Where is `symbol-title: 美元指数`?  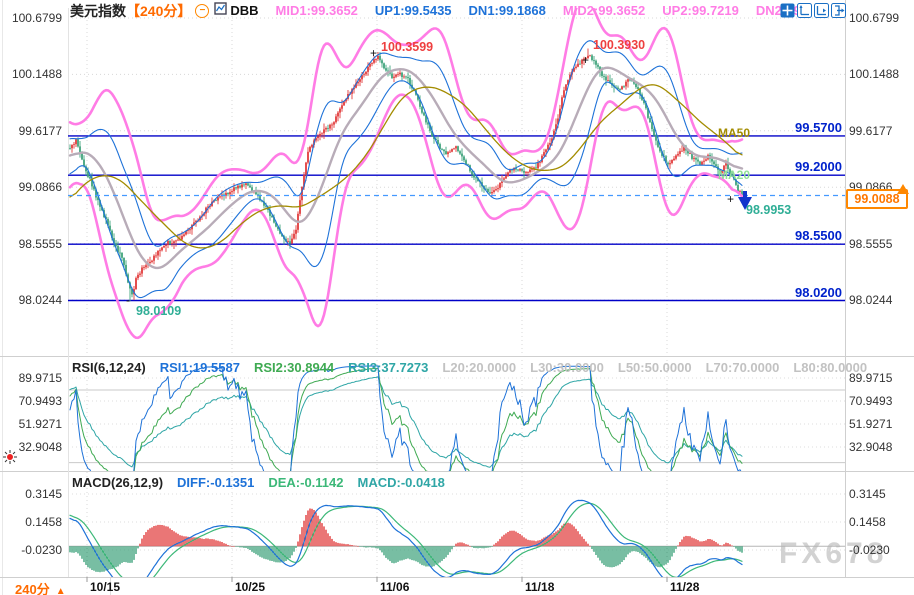 symbol-title: 美元指数 is located at coordinates (98, 10).